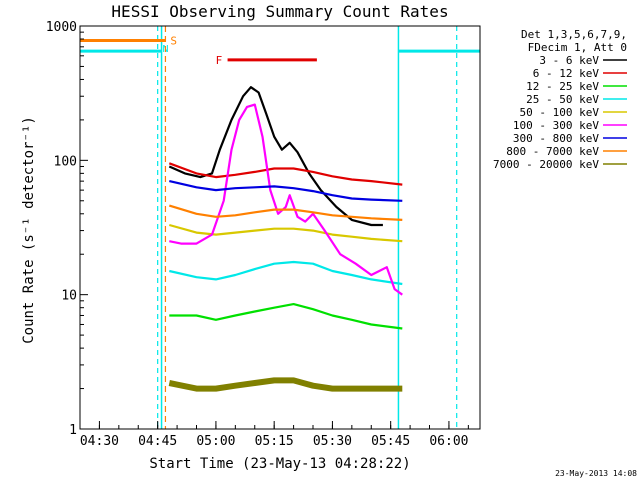 The height and width of the screenshot is (480, 640). What do you see at coordinates (99, 441) in the screenshot?
I see `x-tick-label: 04:30` at bounding box center [99, 441].